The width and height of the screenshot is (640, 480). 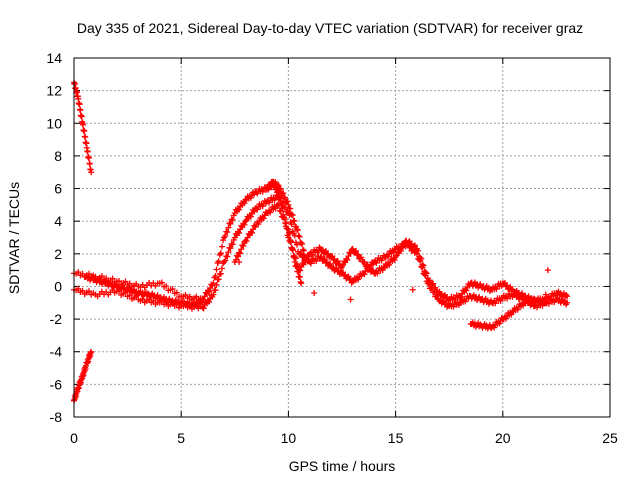 I want to click on y-tick-label: 0, so click(x=58, y=286).